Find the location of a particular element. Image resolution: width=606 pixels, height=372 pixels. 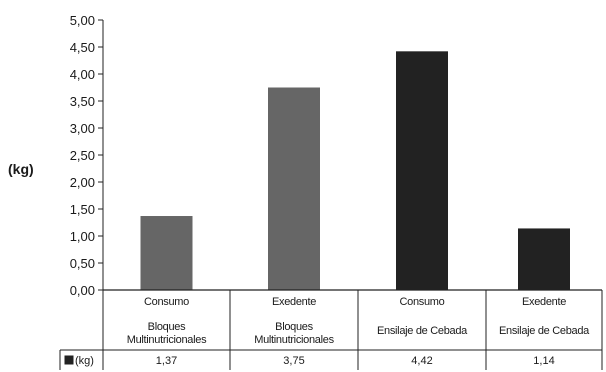

y-tick-label: 1,00 is located at coordinates (82, 236).